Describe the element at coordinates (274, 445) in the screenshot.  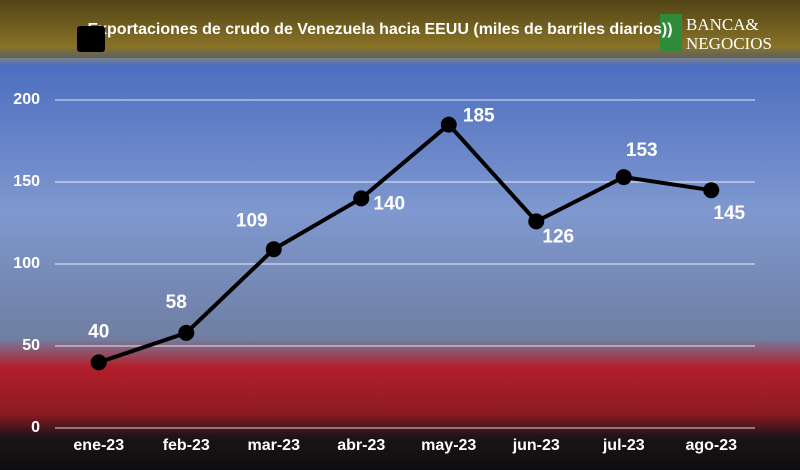
I see `x-tick-label: mar-23` at that location.